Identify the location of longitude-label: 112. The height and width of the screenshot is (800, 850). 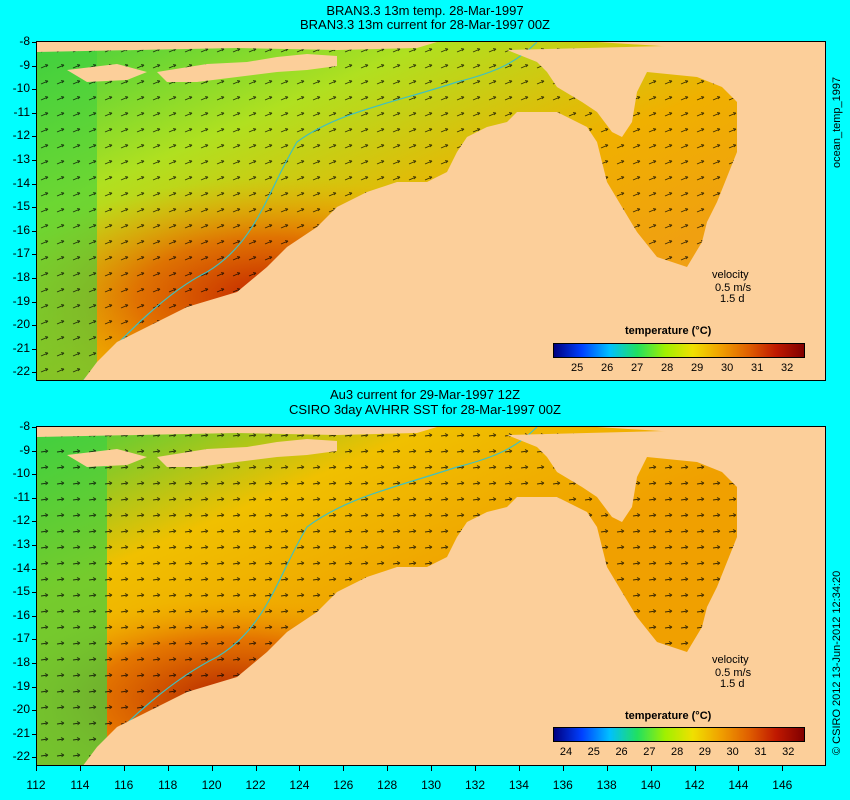
(36, 785).